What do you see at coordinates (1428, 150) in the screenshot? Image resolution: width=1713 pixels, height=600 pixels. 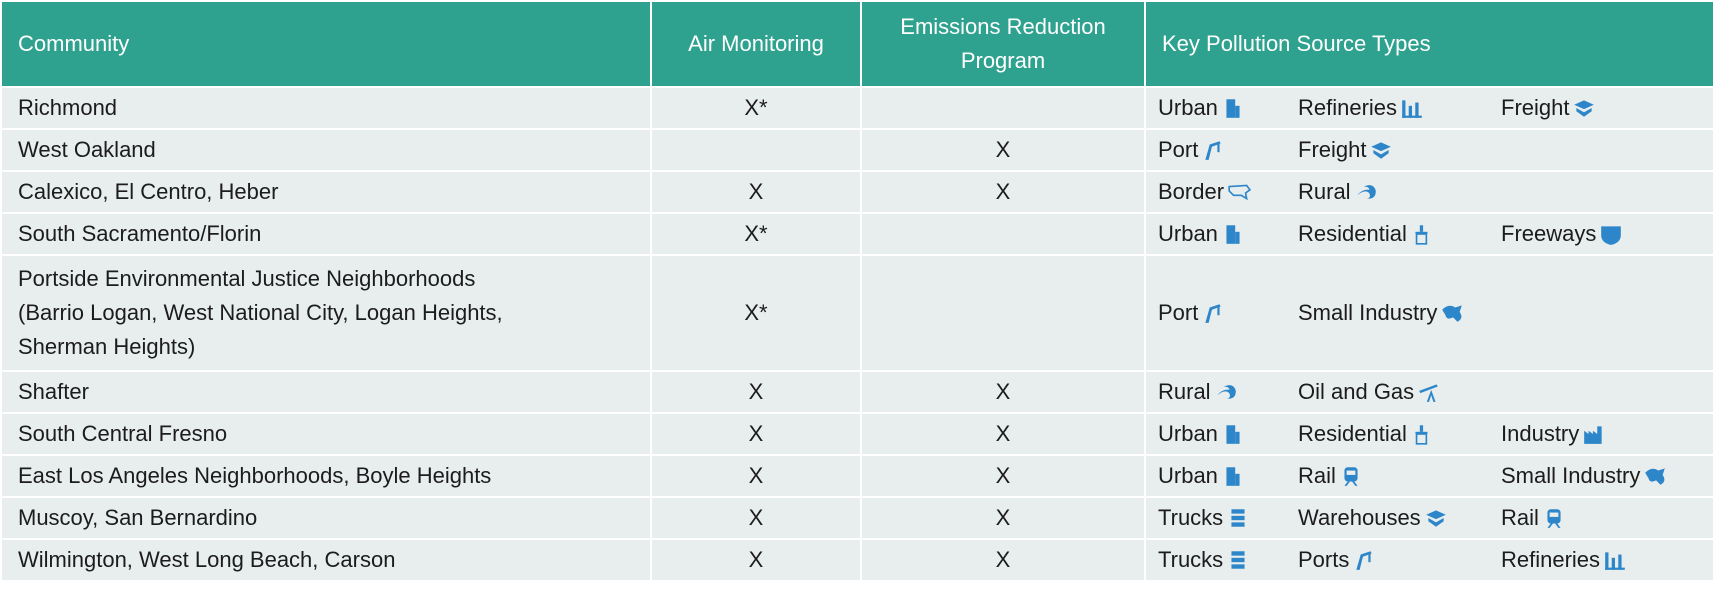 I see `sources-cell: Port Freight` at bounding box center [1428, 150].